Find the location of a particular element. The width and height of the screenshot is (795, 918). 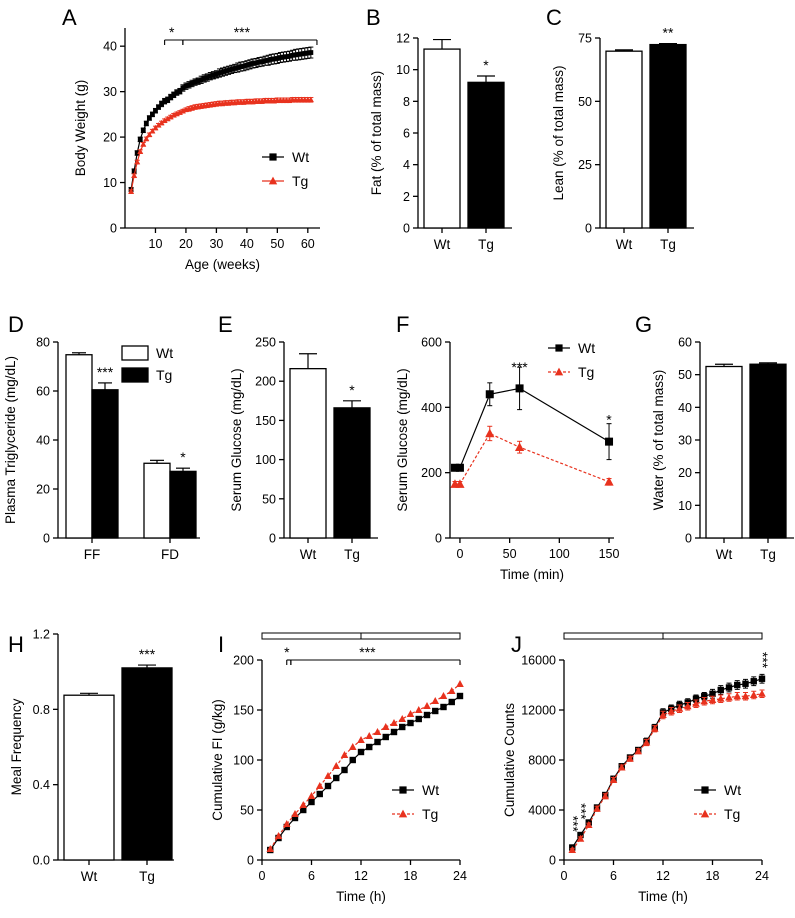

data-point-F-tg is located at coordinates (519, 446).